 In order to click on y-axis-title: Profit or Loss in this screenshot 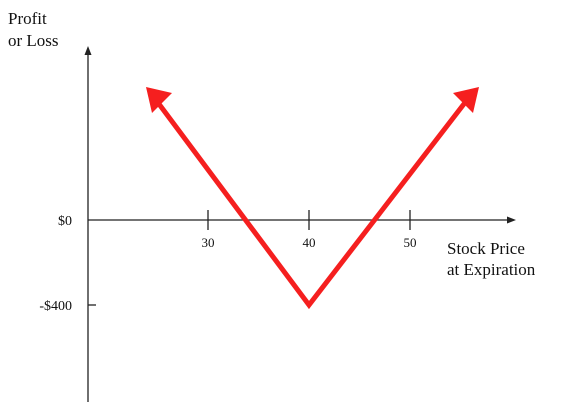, I will do `click(33, 29)`.